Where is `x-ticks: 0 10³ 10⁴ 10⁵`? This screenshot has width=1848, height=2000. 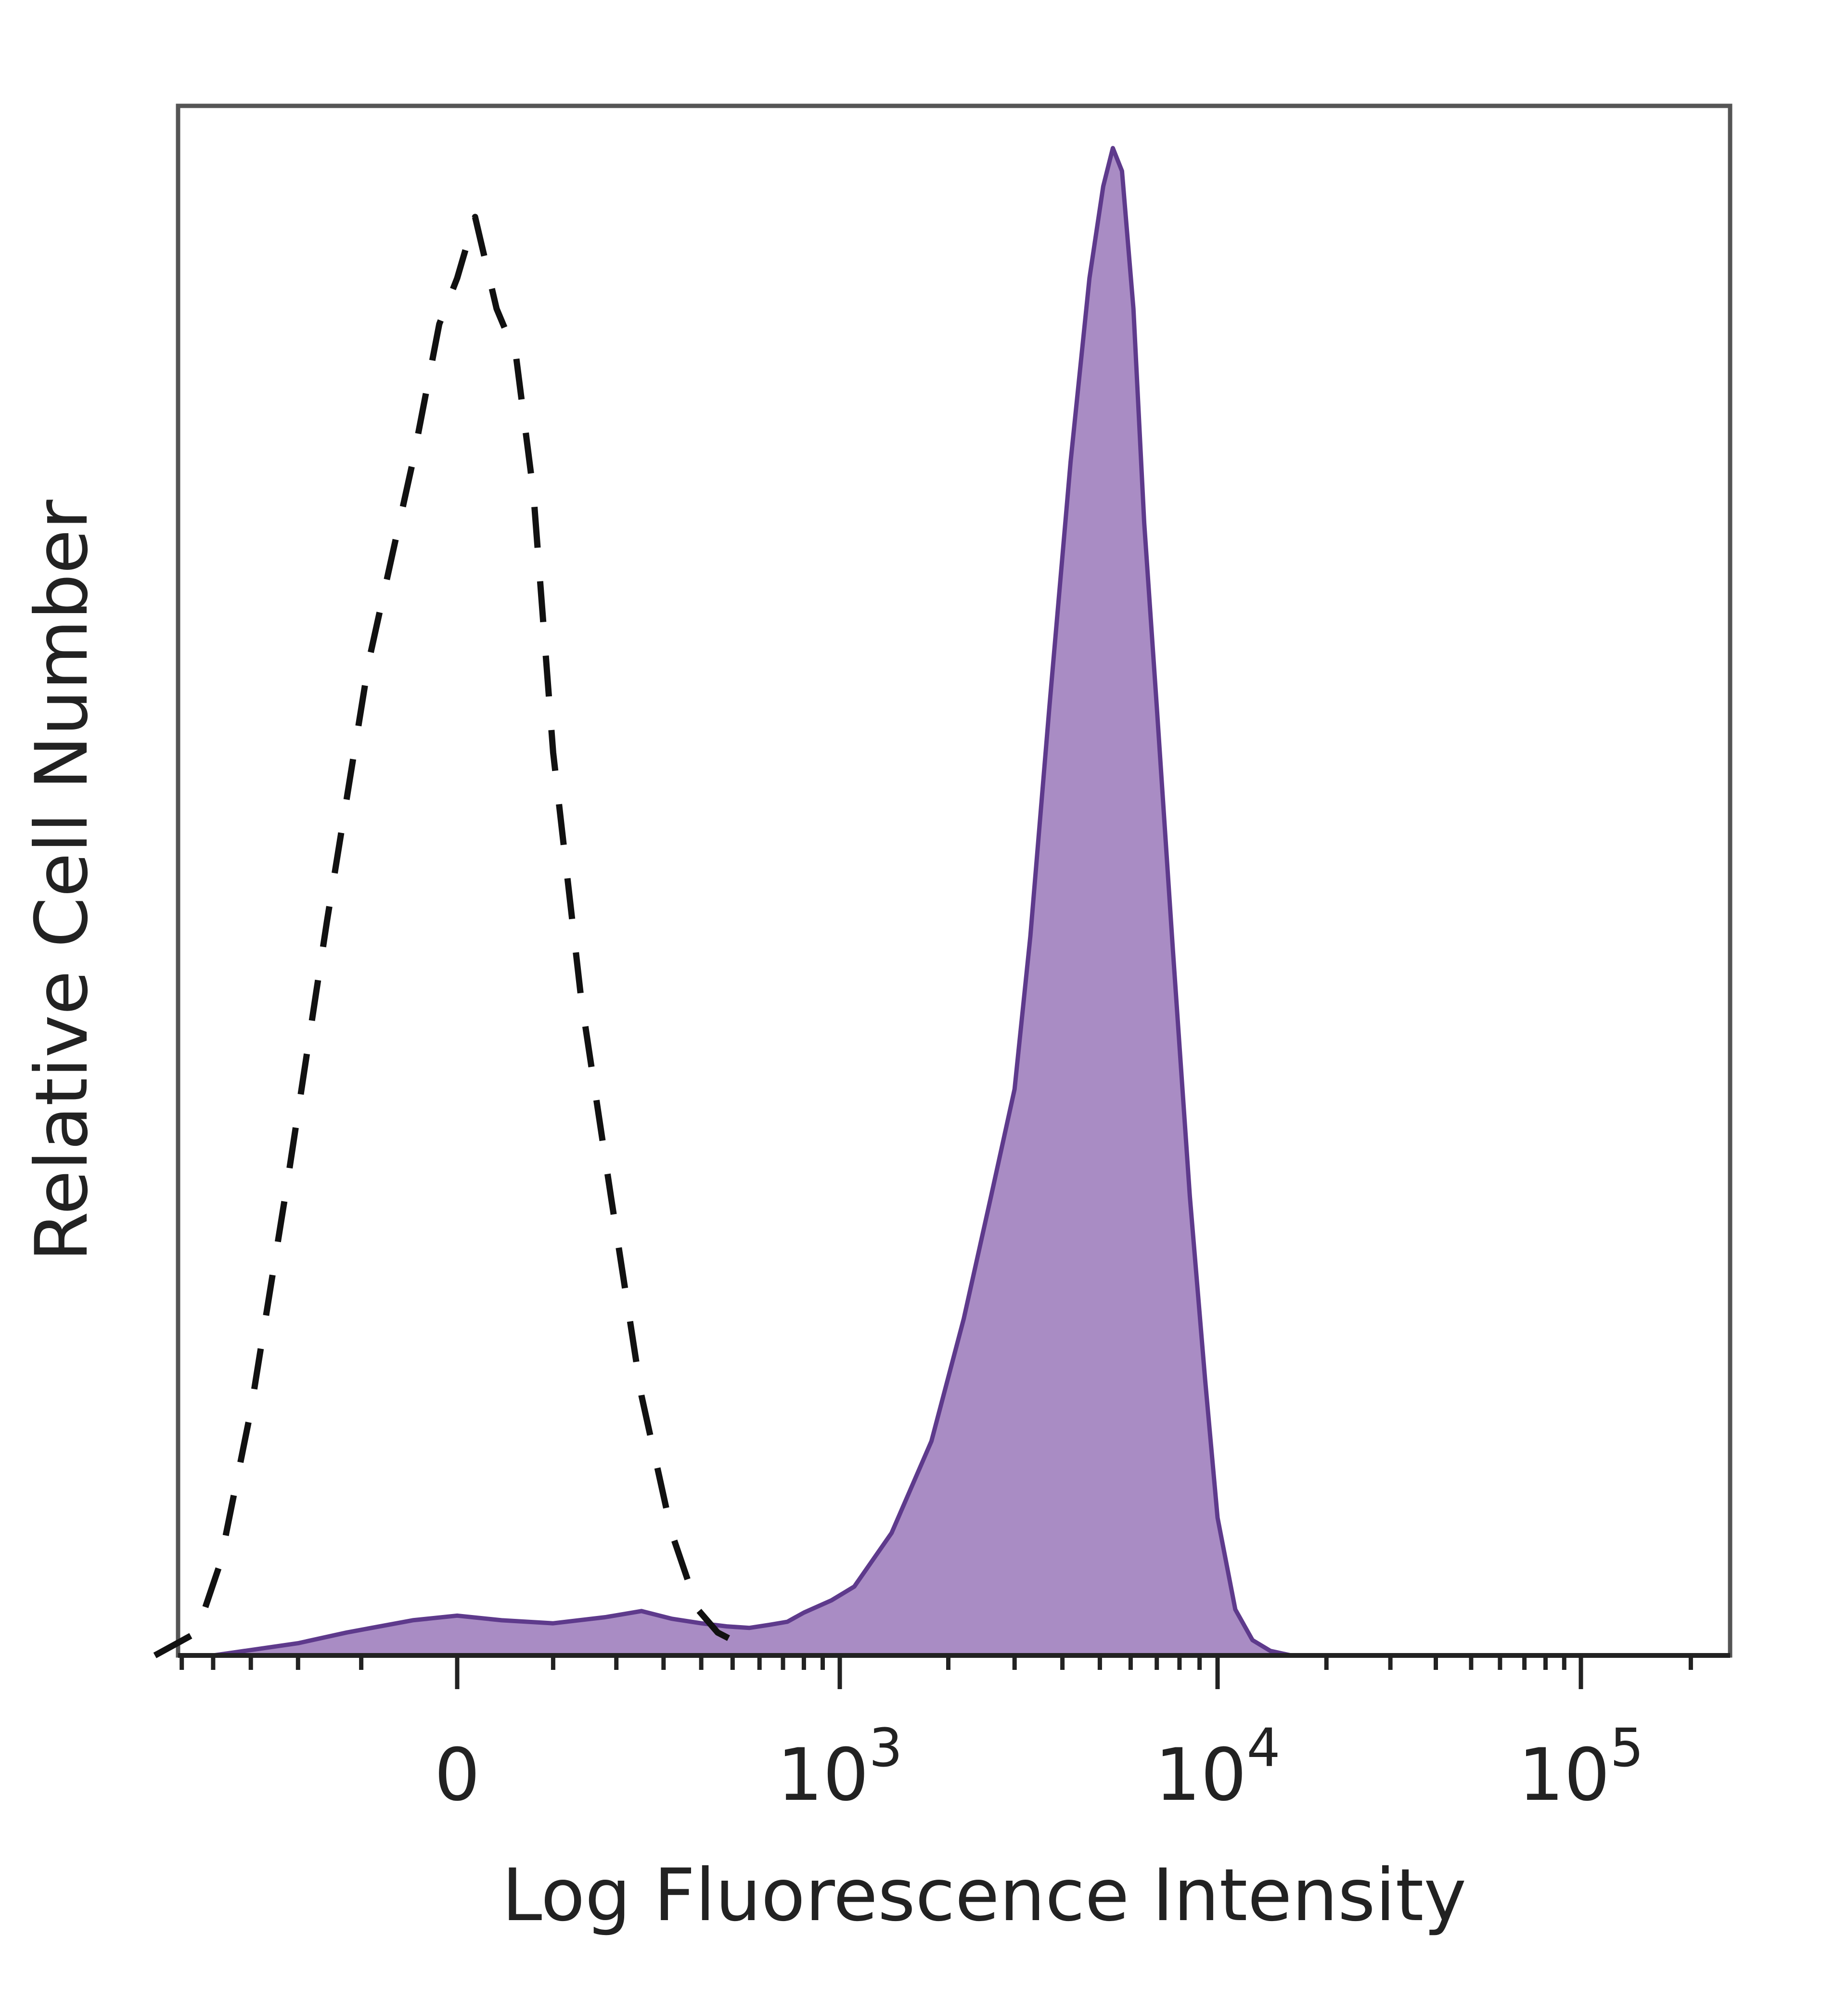
x-ticks: 0 10³ 10⁴ 10⁵ is located at coordinates (936, 1736).